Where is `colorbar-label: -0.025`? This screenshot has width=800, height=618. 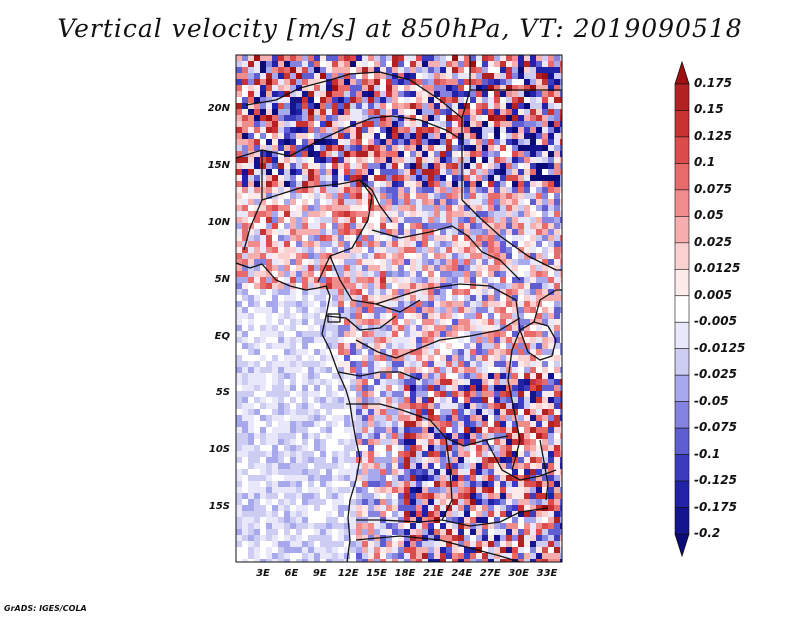 colorbar-label: -0.025 is located at coordinates (715, 374).